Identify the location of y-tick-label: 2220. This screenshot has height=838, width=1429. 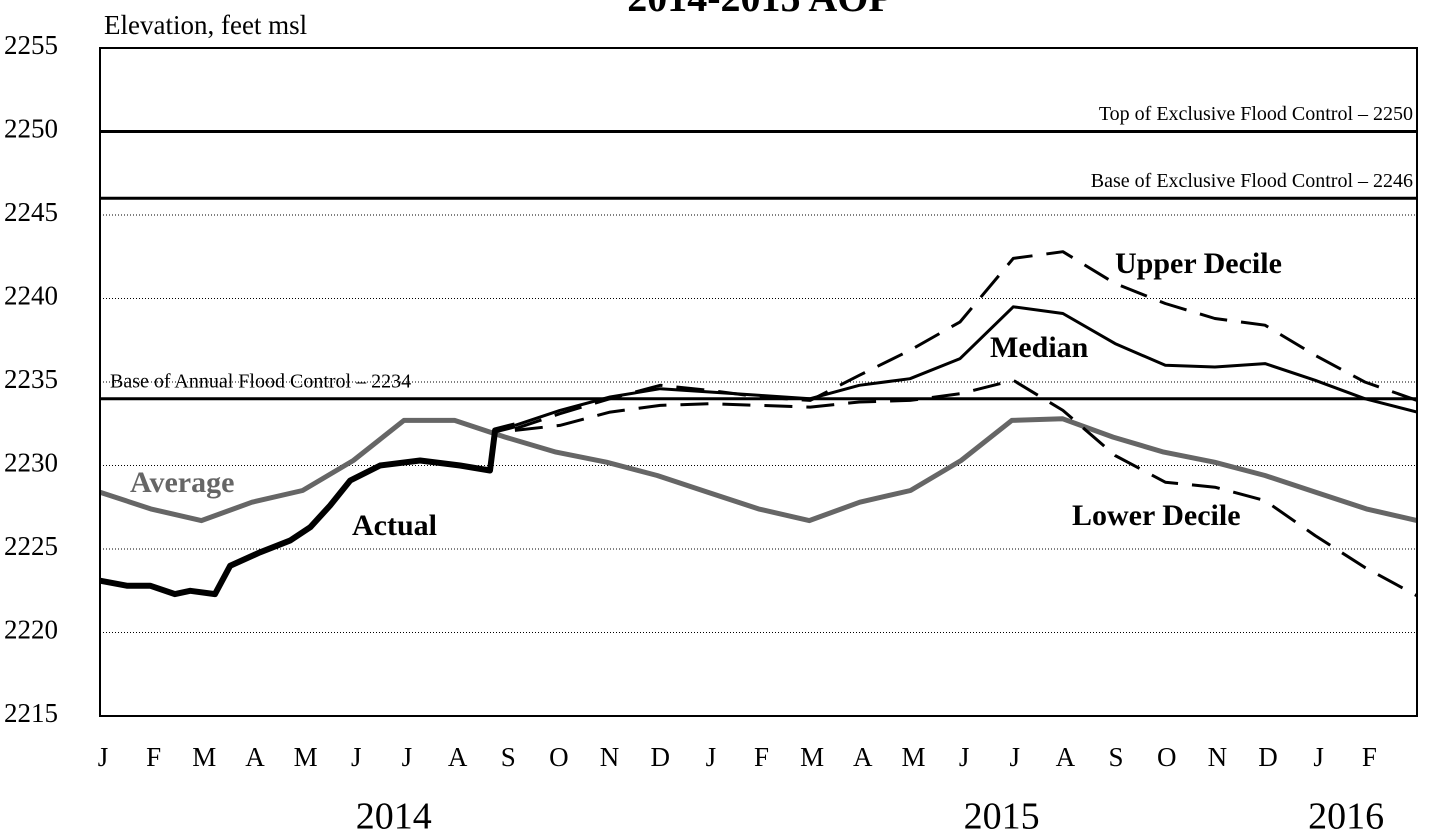
(31, 630).